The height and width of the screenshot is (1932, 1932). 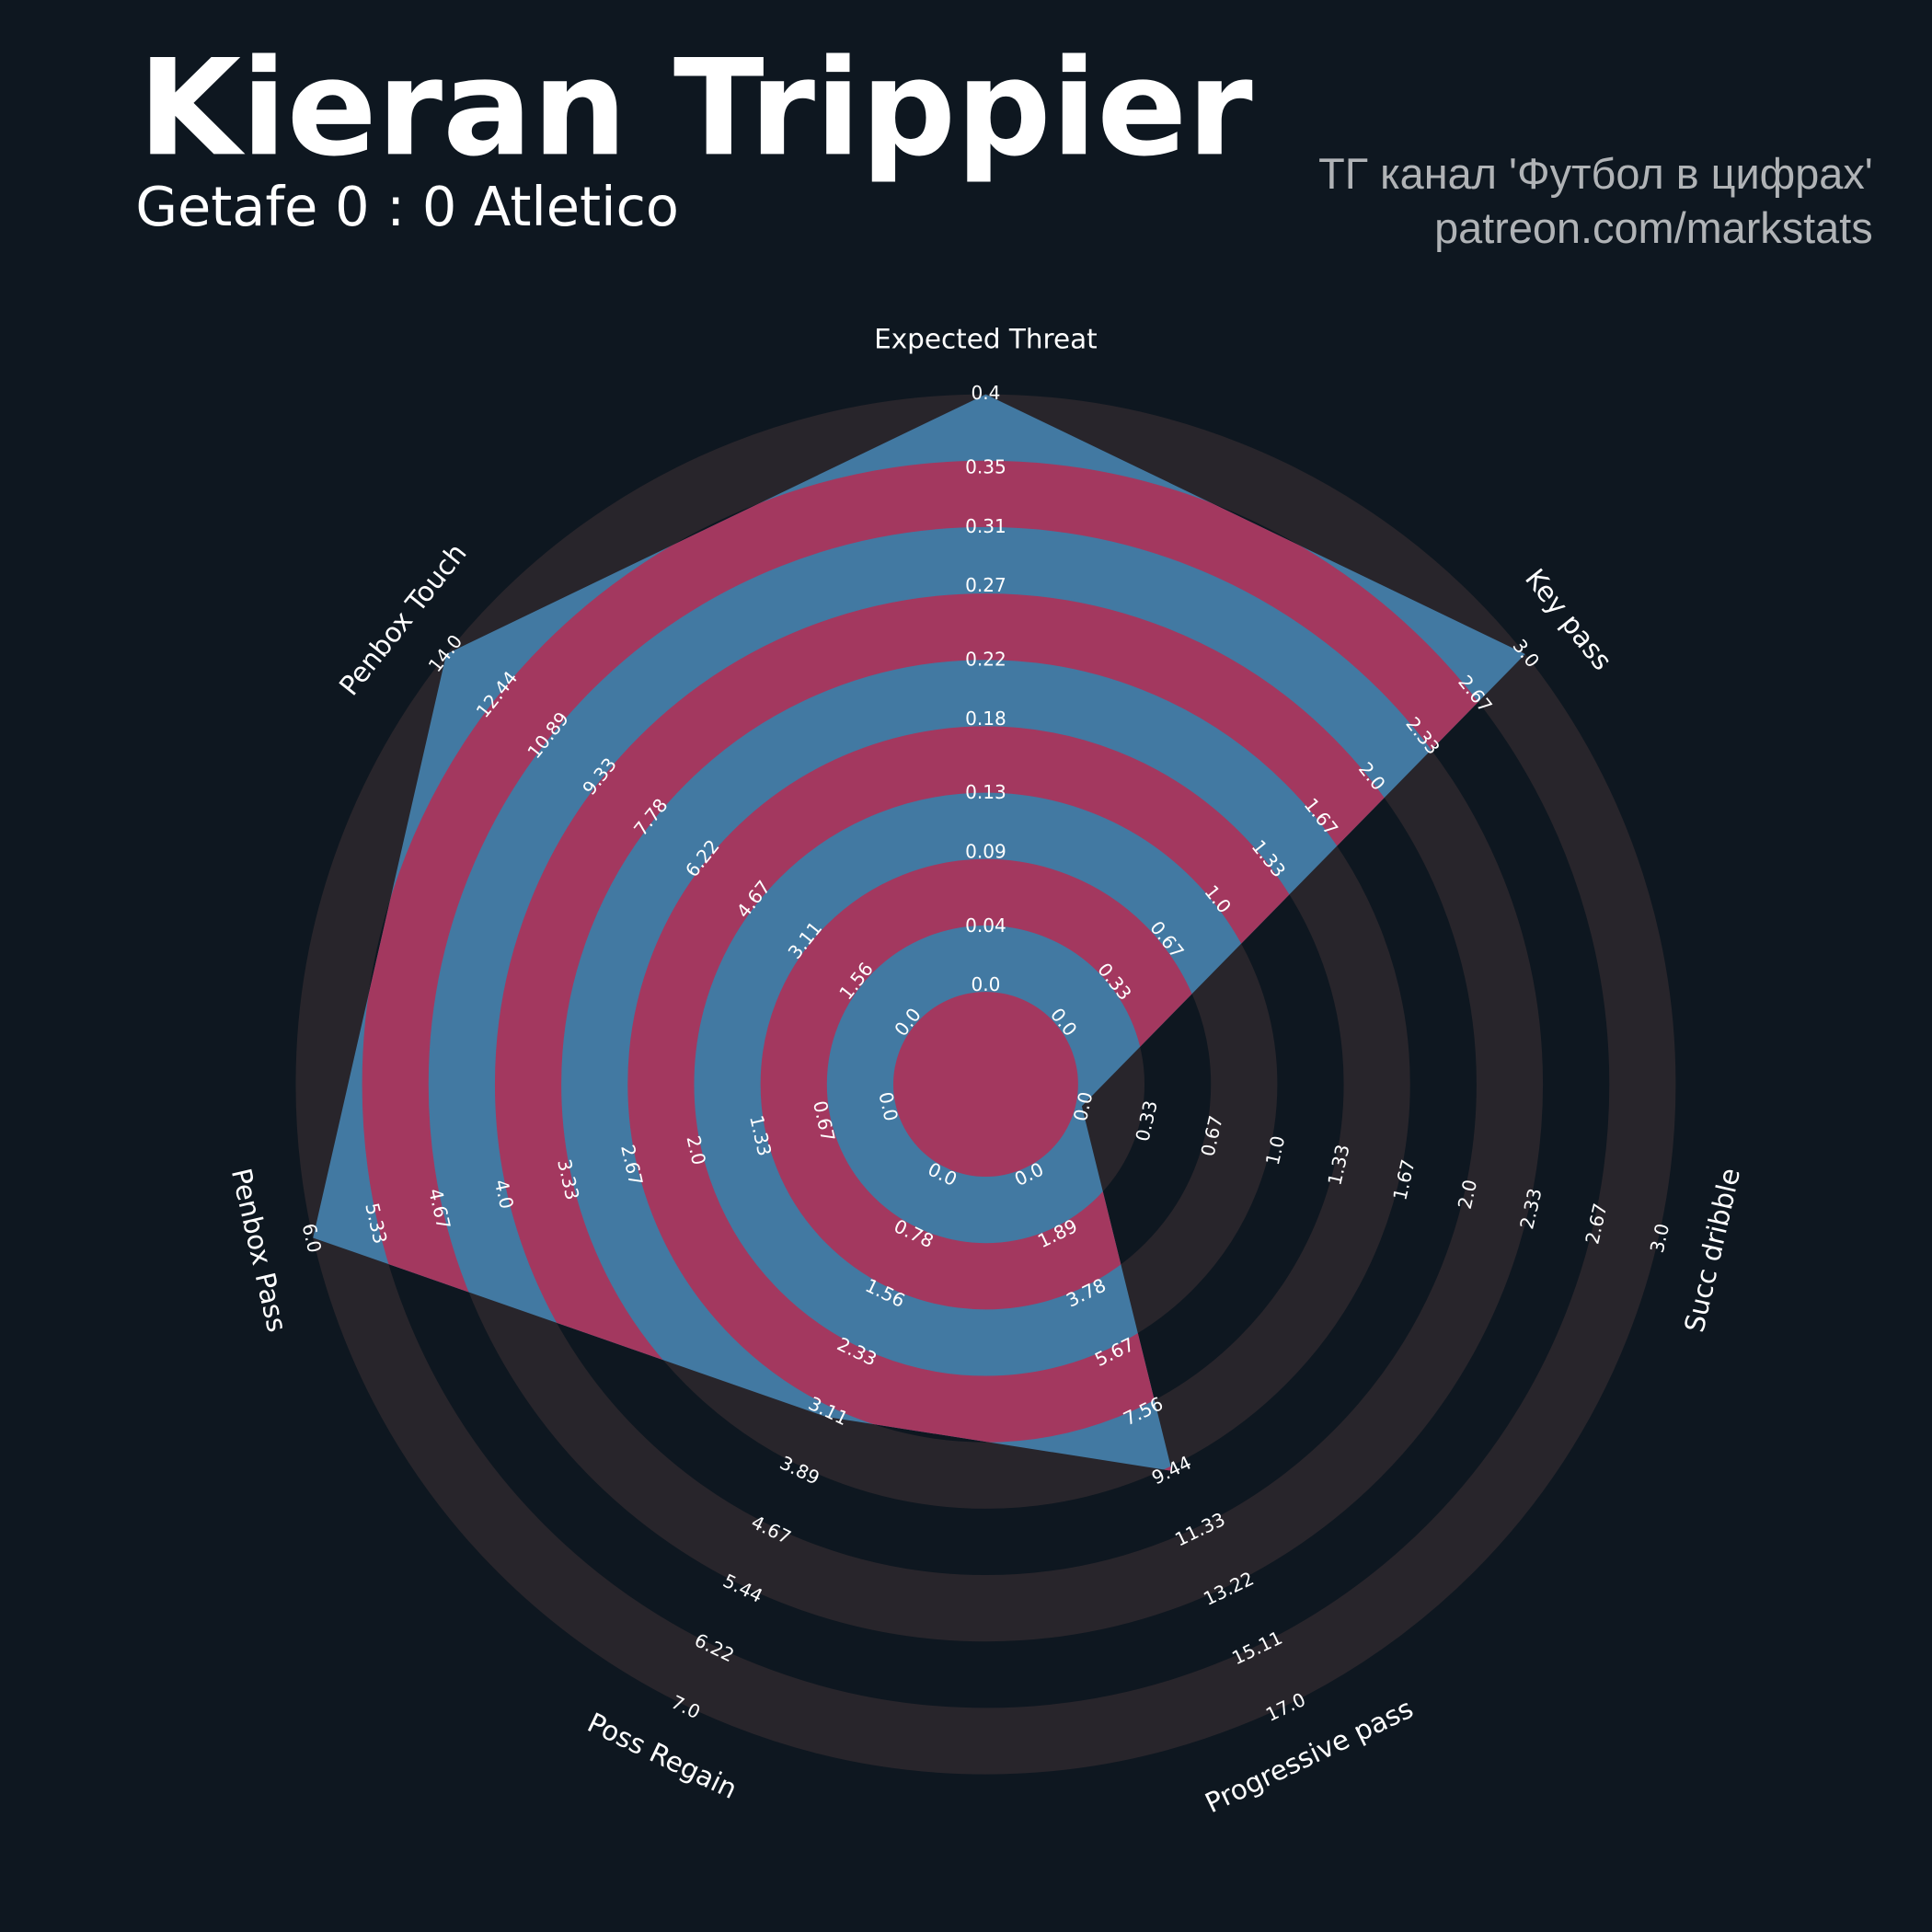 I want to click on tick-label: 0.13, so click(x=985, y=792).